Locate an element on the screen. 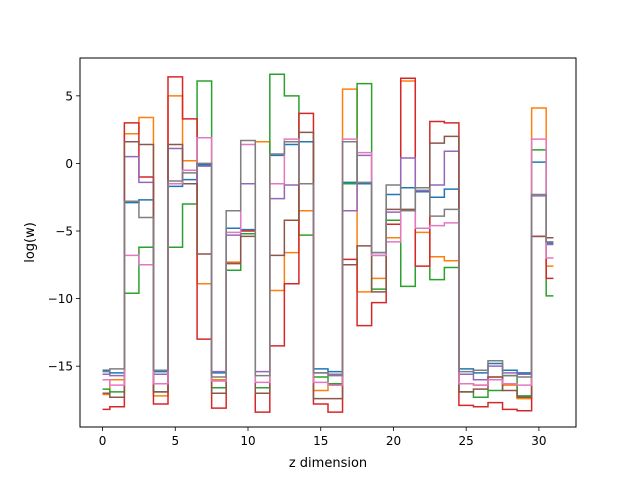  x-axis-label: z dimension is located at coordinates (328, 463).